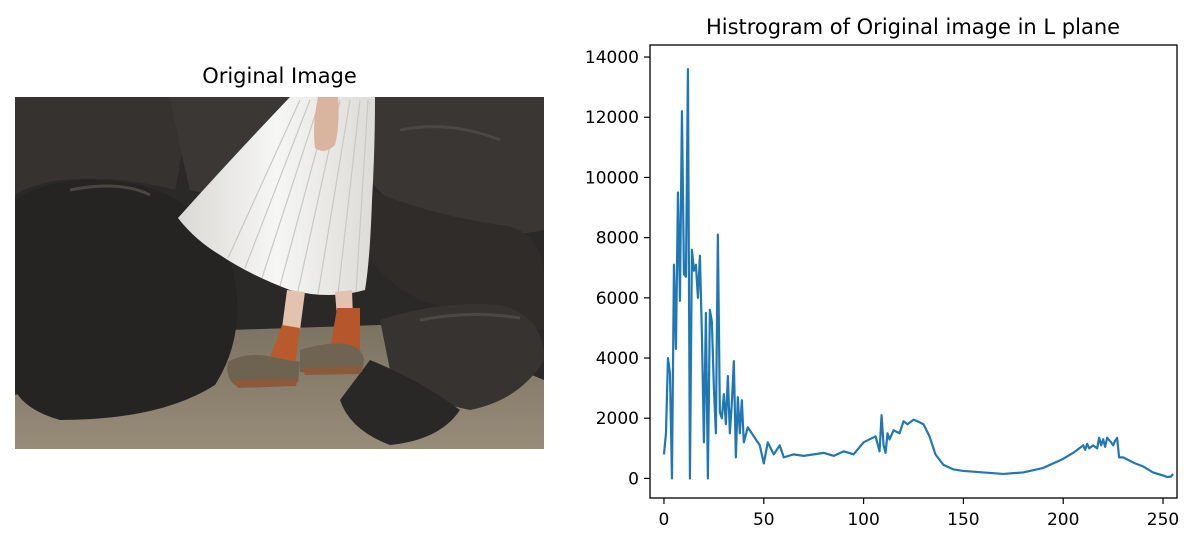  I want to click on clog-sole-right, so click(332, 370).